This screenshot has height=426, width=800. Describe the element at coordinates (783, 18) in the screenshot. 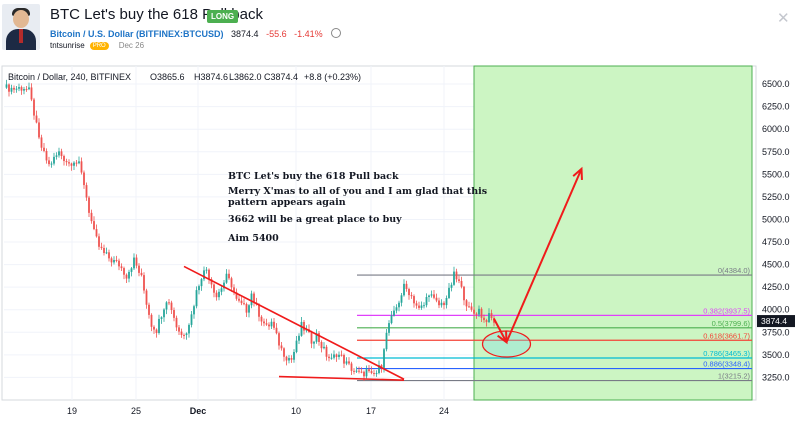

I see `close-icon: ✕` at that location.